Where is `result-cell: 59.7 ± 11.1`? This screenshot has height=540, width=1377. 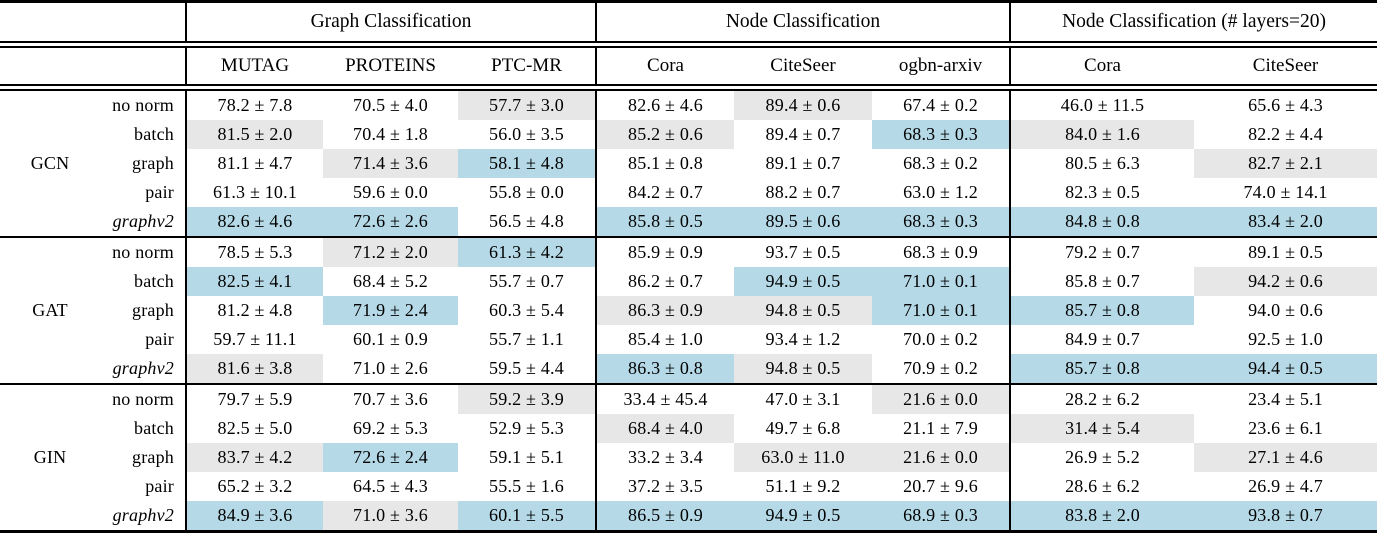 result-cell: 59.7 ± 11.1 is located at coordinates (255, 339).